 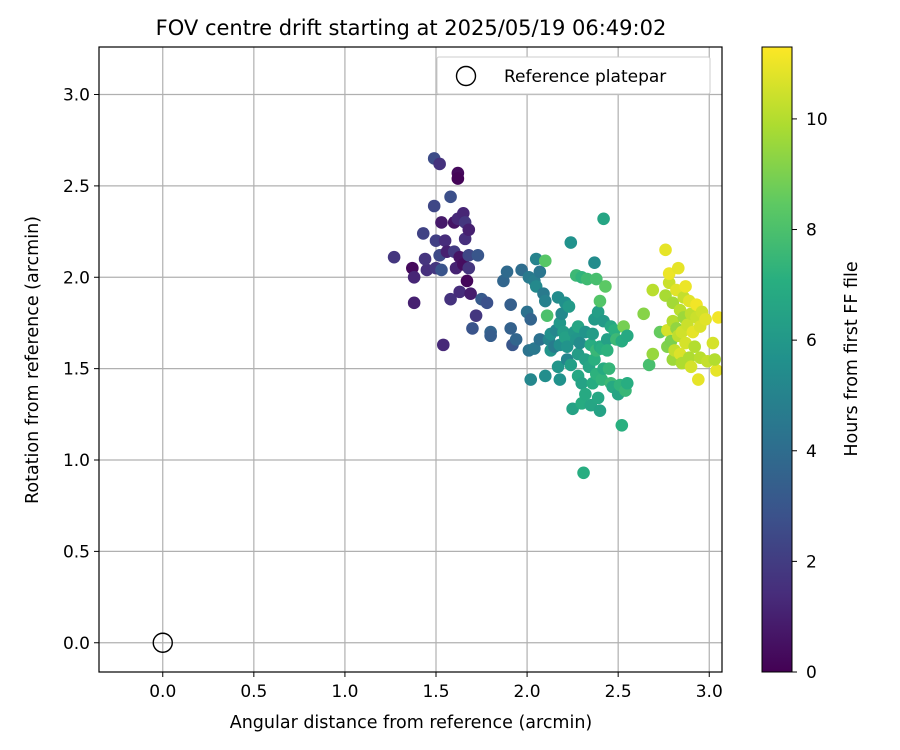 I want to click on x-tick-label: 0.0, so click(x=162, y=692).